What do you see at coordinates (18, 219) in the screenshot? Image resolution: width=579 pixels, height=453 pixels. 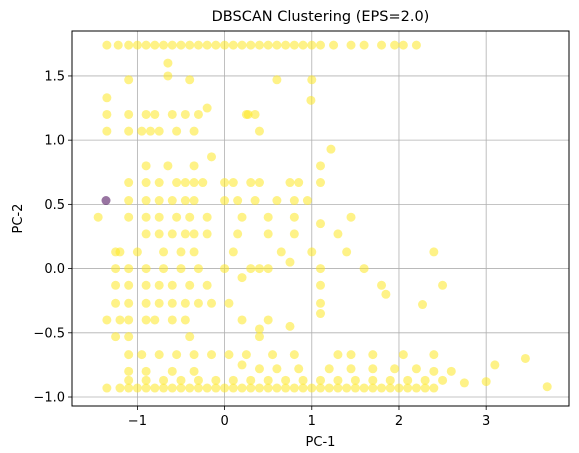 I see `y-axis-label: PC-2` at bounding box center [18, 219].